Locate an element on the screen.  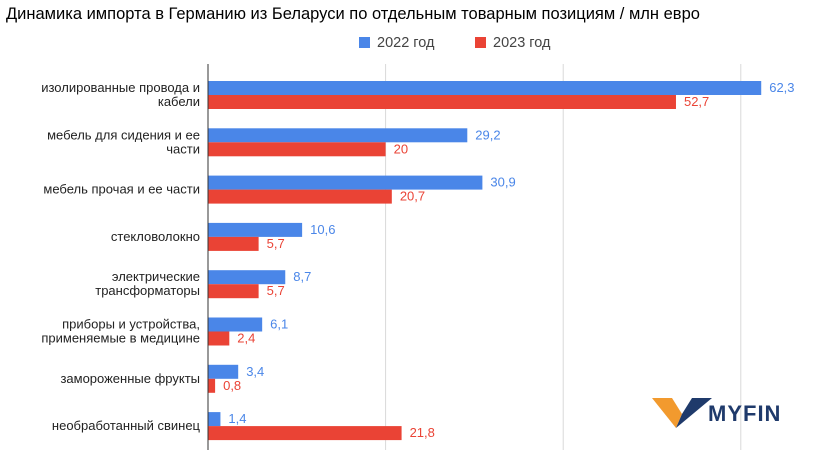
myfin-v-icon is located at coordinates (682, 413).